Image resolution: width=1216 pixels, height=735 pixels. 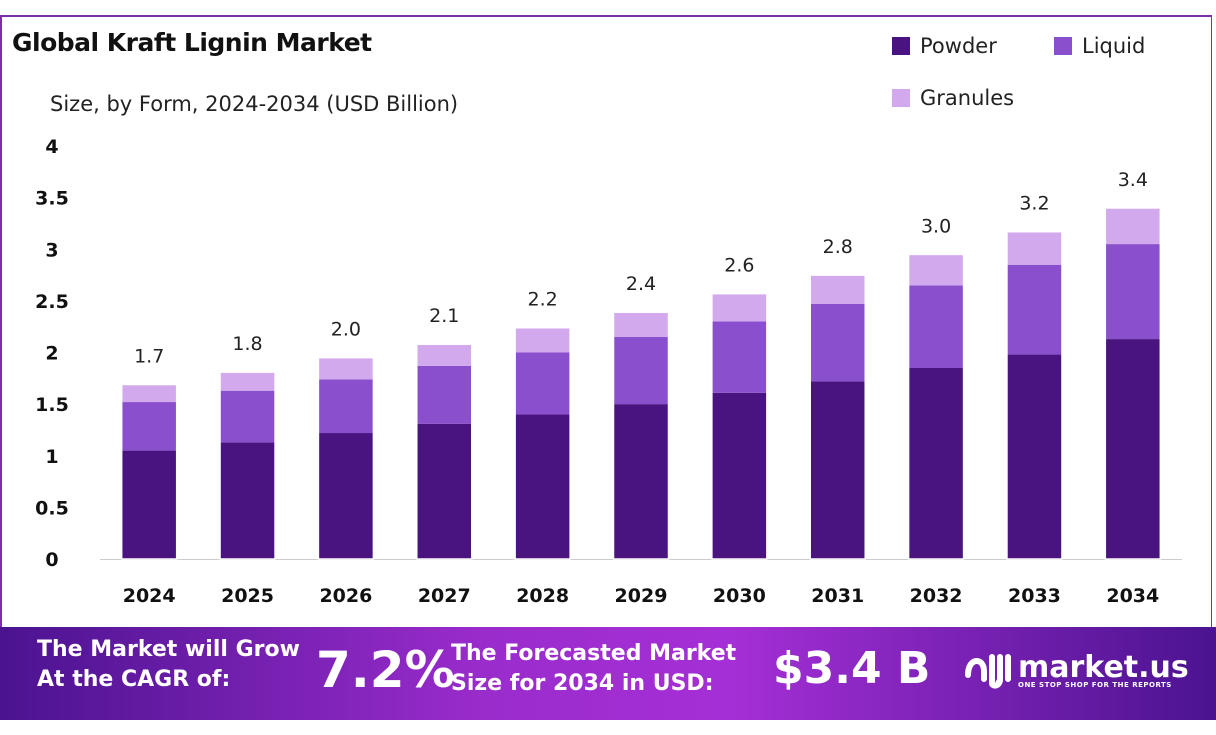 What do you see at coordinates (1133, 226) in the screenshot?
I see `bar-segment-granules-2034` at bounding box center [1133, 226].